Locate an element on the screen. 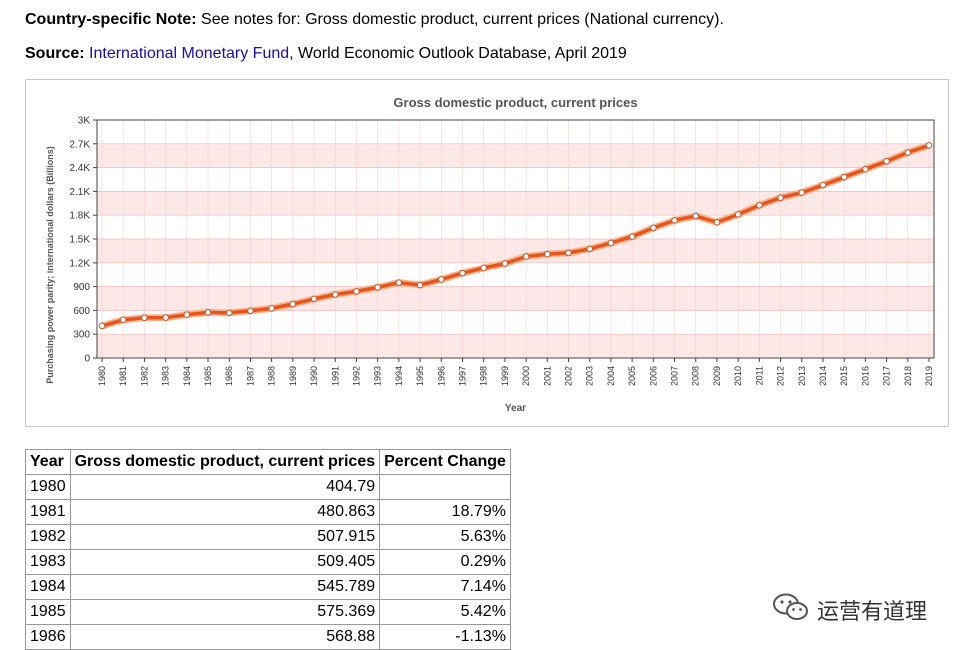 The width and height of the screenshot is (967, 650). cell-year: 1985 is located at coordinates (48, 612).